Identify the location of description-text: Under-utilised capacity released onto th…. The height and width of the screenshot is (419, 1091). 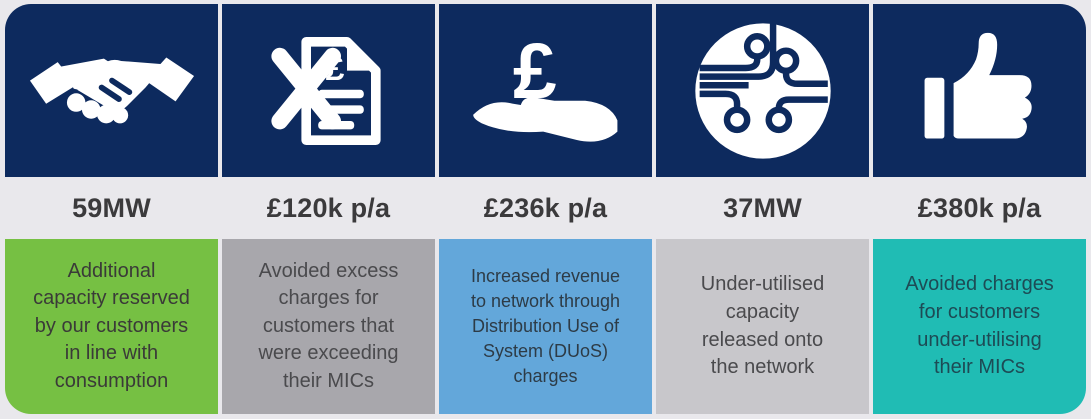
(762, 326).